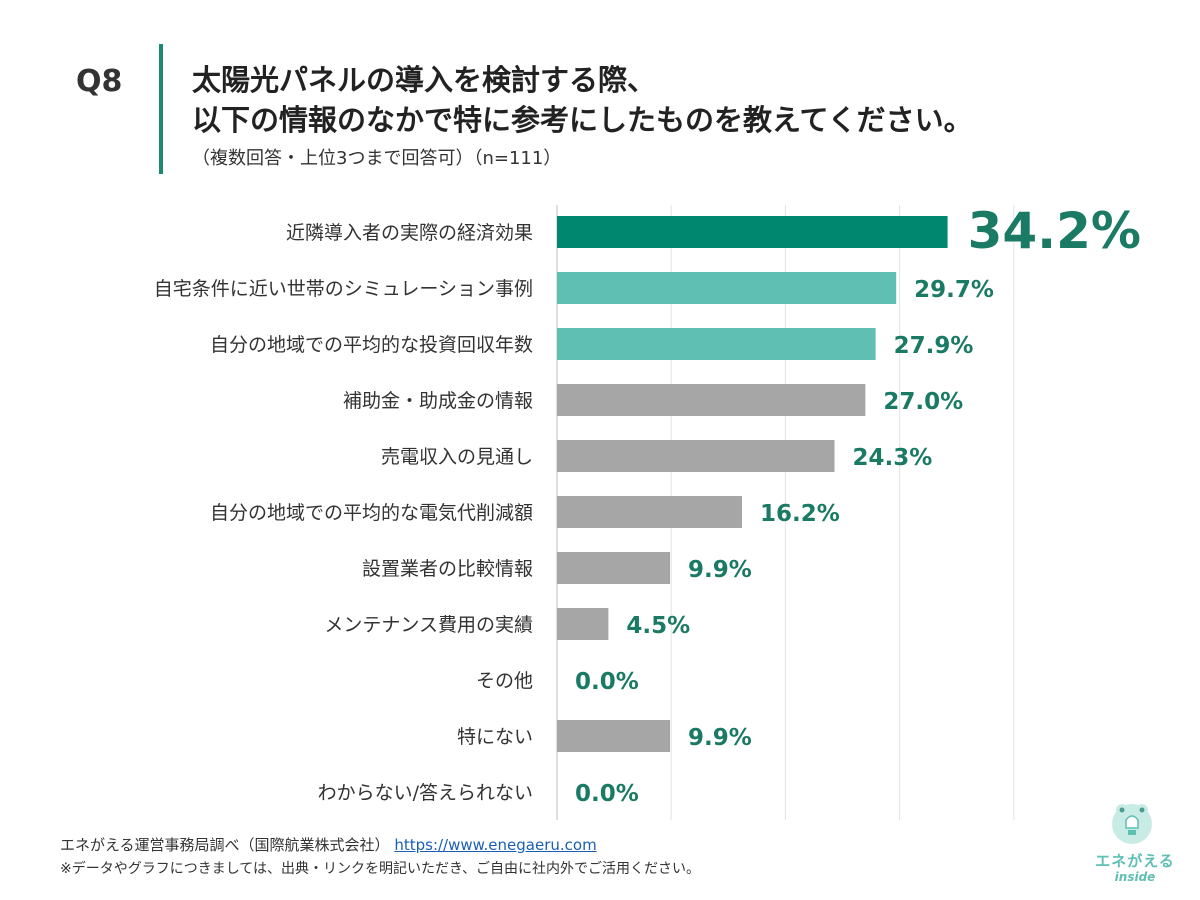 The height and width of the screenshot is (900, 1200). What do you see at coordinates (371, 345) in the screenshot?
I see `category-label: 自分の地域での平均的な投資回収年数` at bounding box center [371, 345].